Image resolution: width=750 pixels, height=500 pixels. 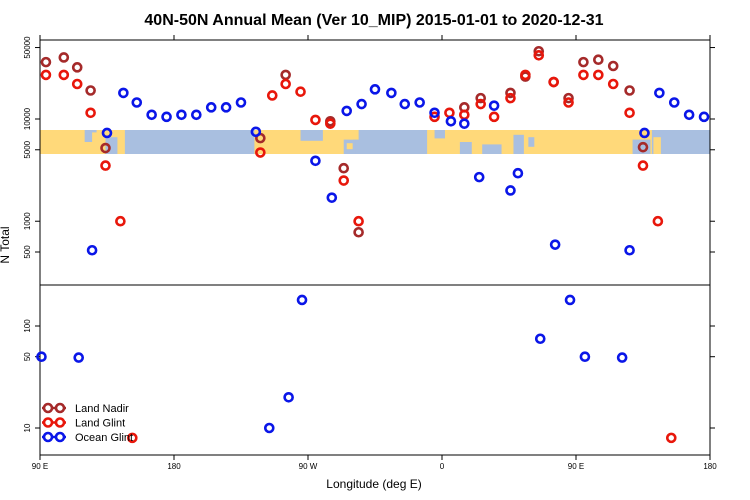 What do you see at coordinates (102, 409) in the screenshot?
I see `legend-label: Land Nadir` at bounding box center [102, 409].